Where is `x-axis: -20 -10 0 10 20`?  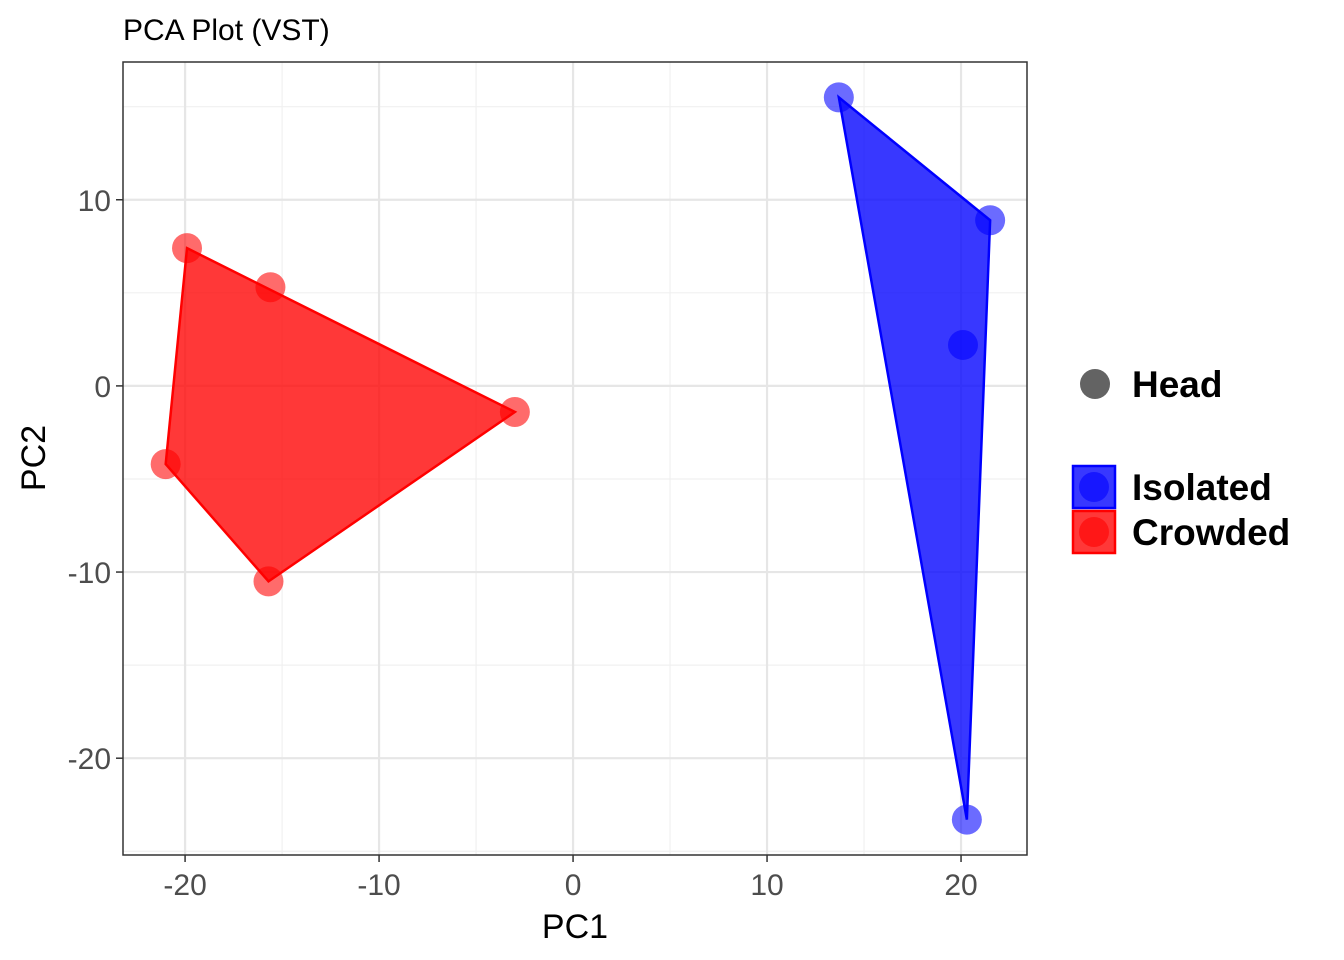
x-axis: -20 -10 0 10 20 is located at coordinates (570, 878).